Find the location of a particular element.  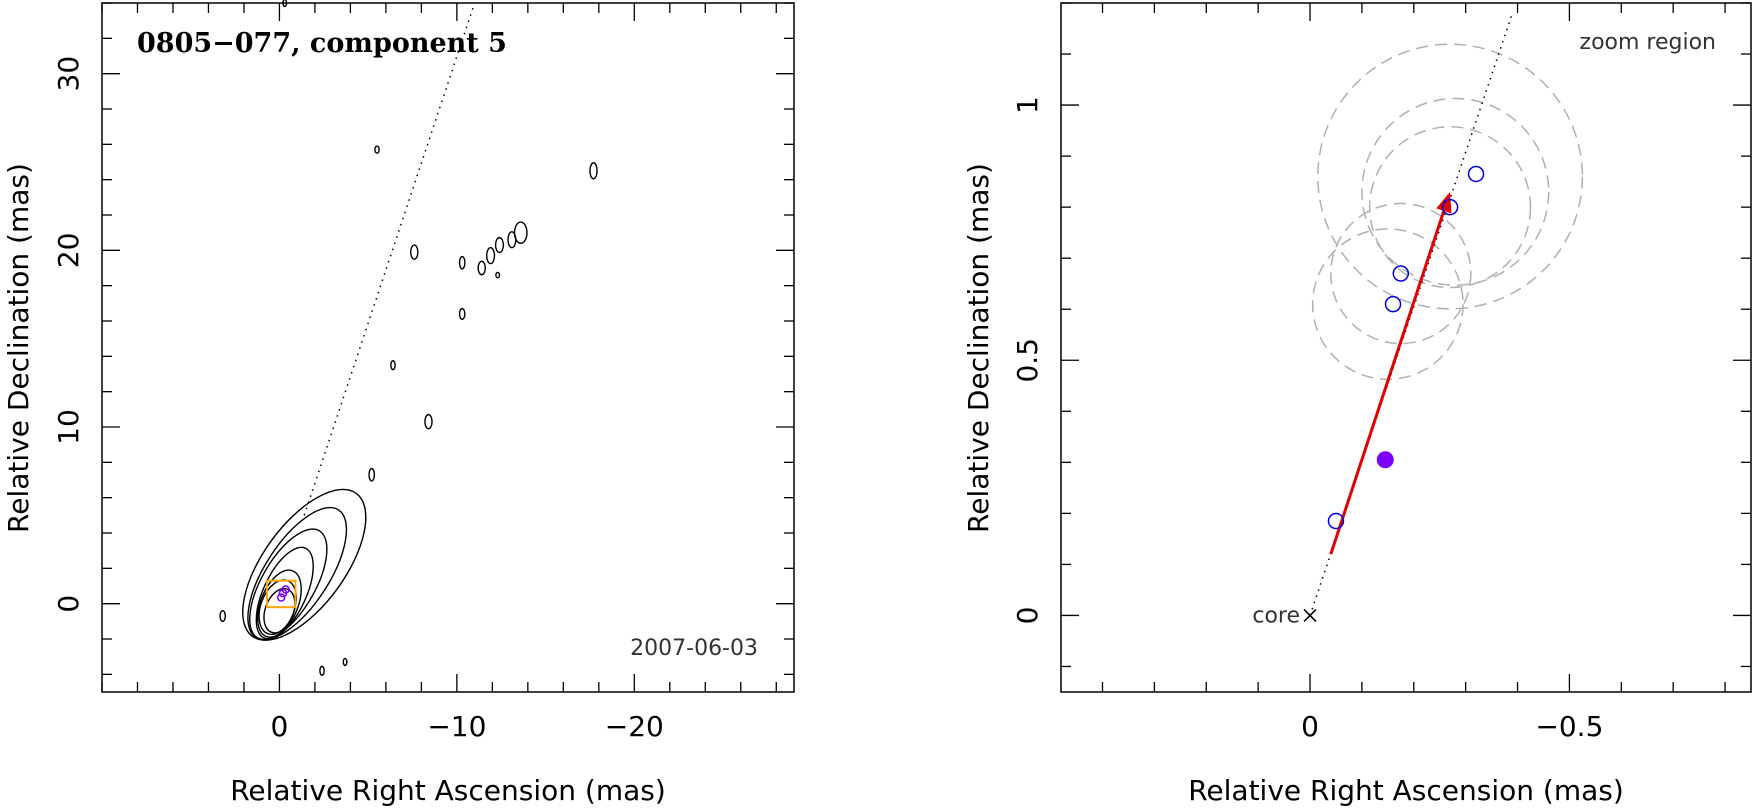

right-y-tick-label: 0 is located at coordinates (1027, 616).